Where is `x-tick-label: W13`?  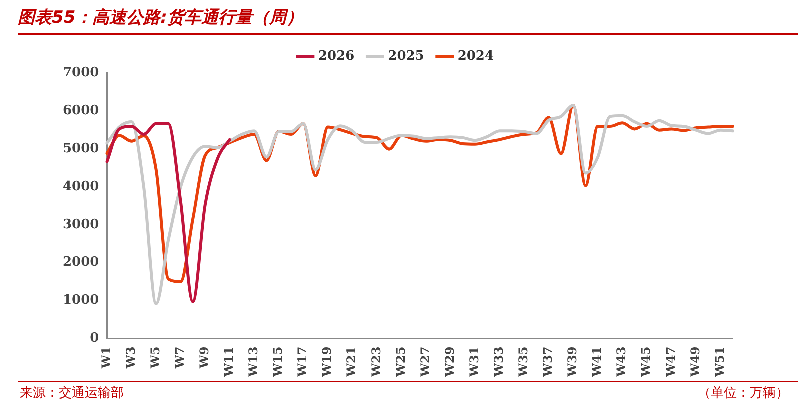 x-tick-label: W13 is located at coordinates (253, 362).